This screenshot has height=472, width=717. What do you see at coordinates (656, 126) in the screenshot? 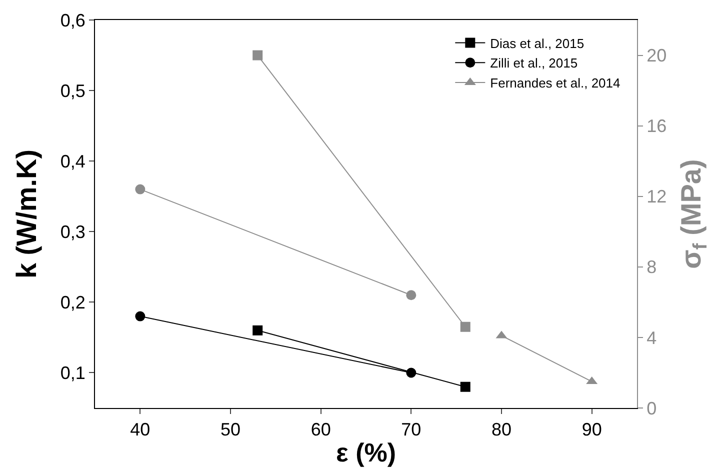
I see `y2-tick-label: 16` at bounding box center [656, 126].